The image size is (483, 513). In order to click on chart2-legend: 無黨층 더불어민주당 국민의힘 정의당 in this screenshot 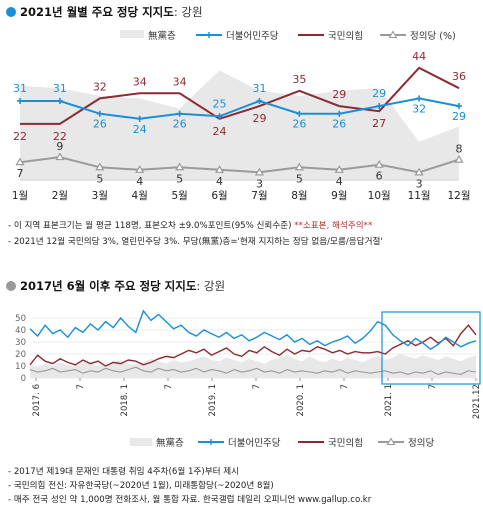, I will do `click(282, 443)`.